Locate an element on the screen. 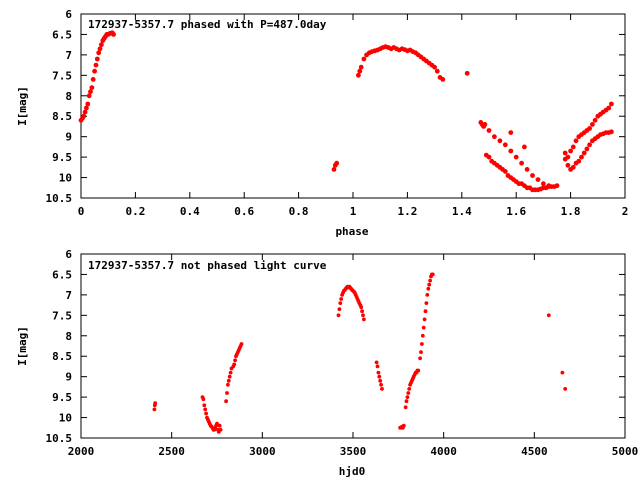 This screenshot has height=485, width=640. x-tick-label: 1 is located at coordinates (353, 211).